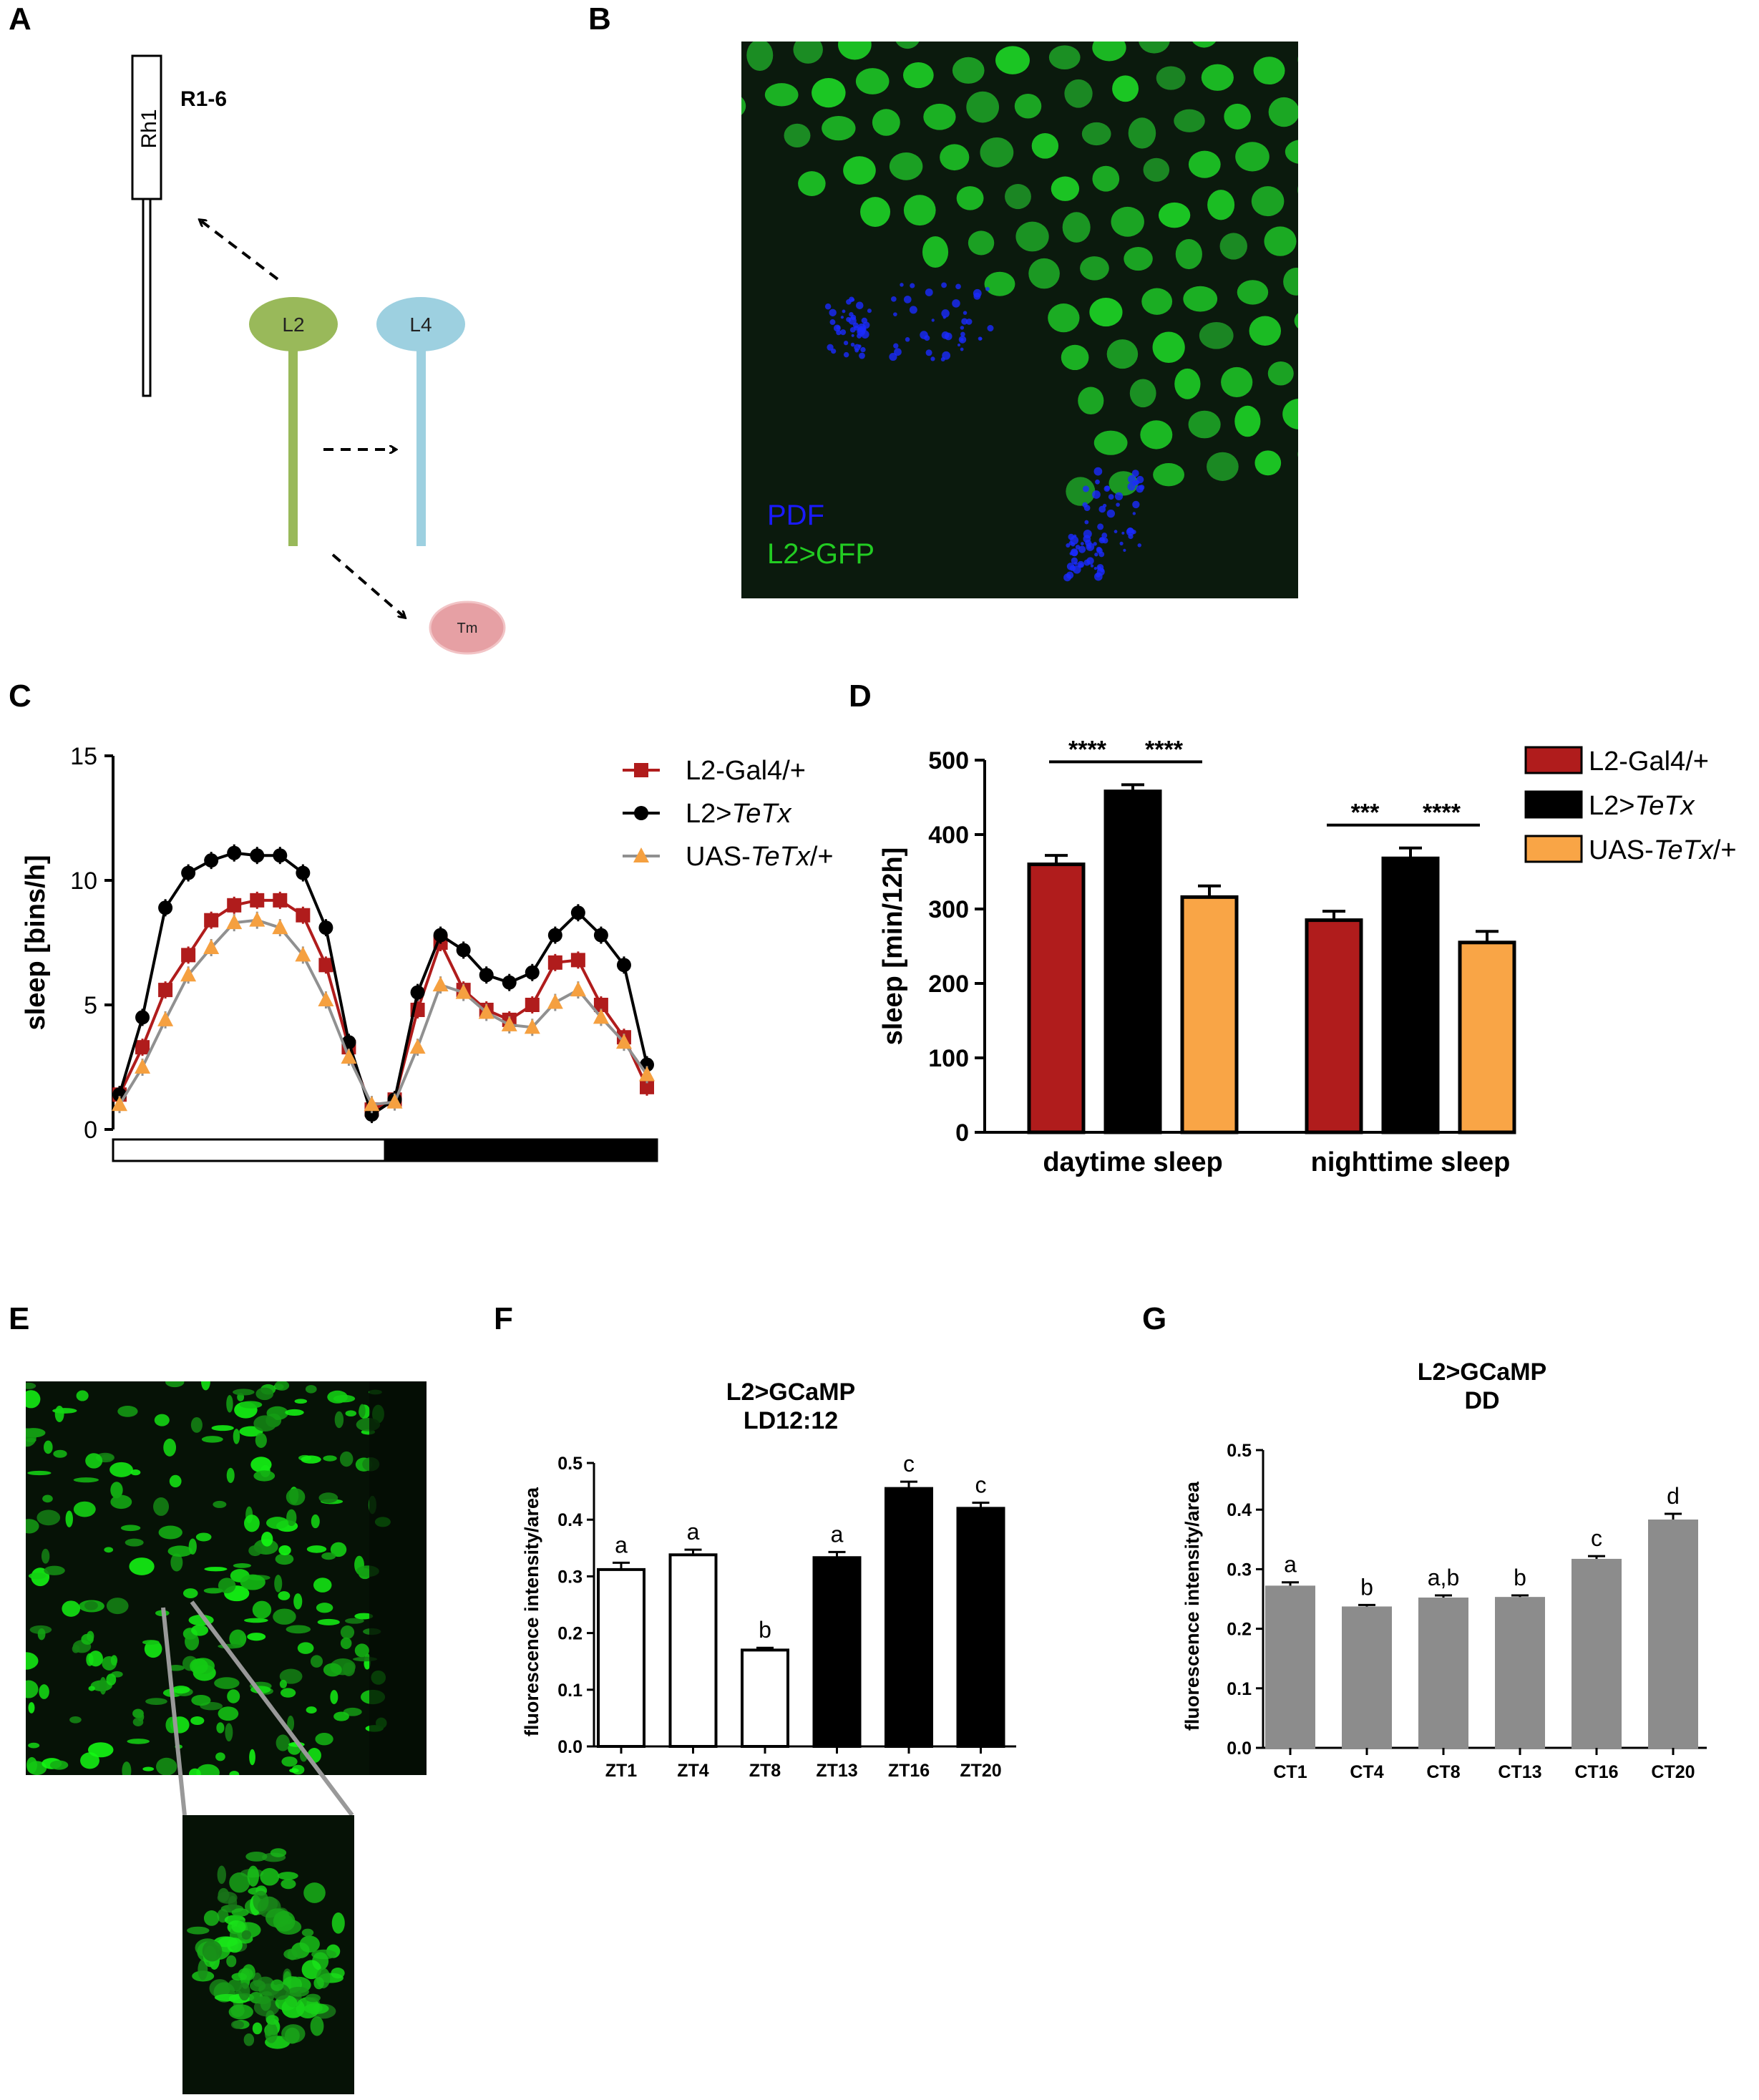  What do you see at coordinates (909, 1464) in the screenshot?
I see `significance-letter: c` at bounding box center [909, 1464].